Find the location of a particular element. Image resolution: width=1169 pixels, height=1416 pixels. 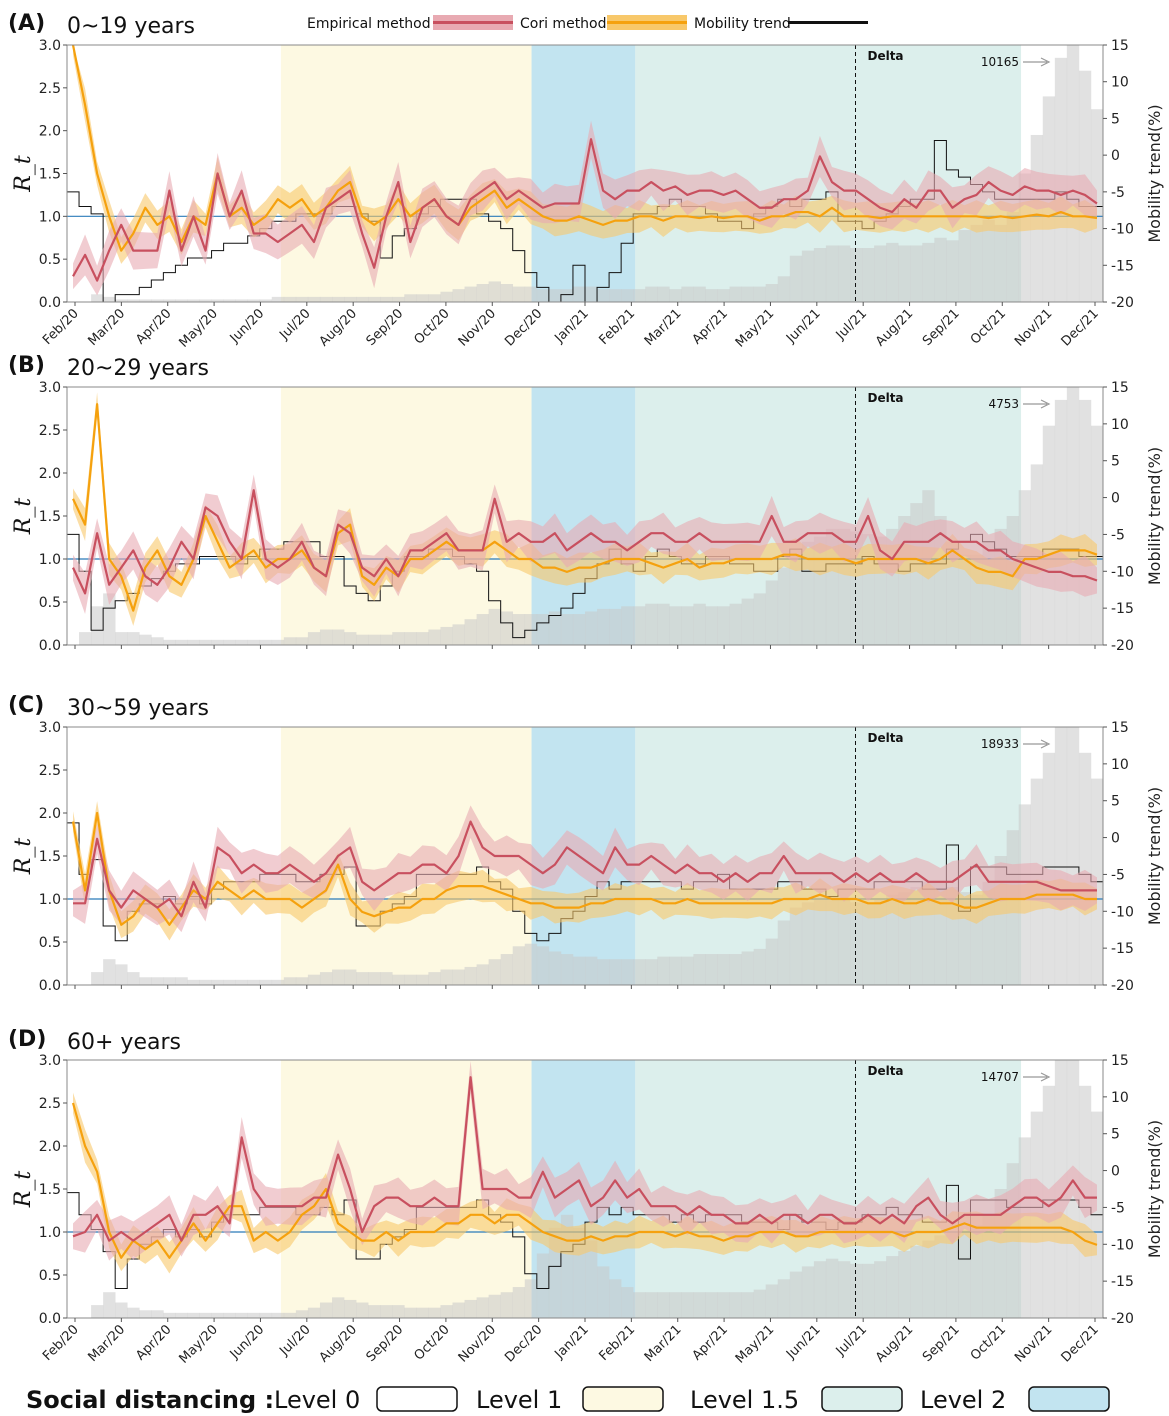

level2-swatch is located at coordinates (1069, 1399).